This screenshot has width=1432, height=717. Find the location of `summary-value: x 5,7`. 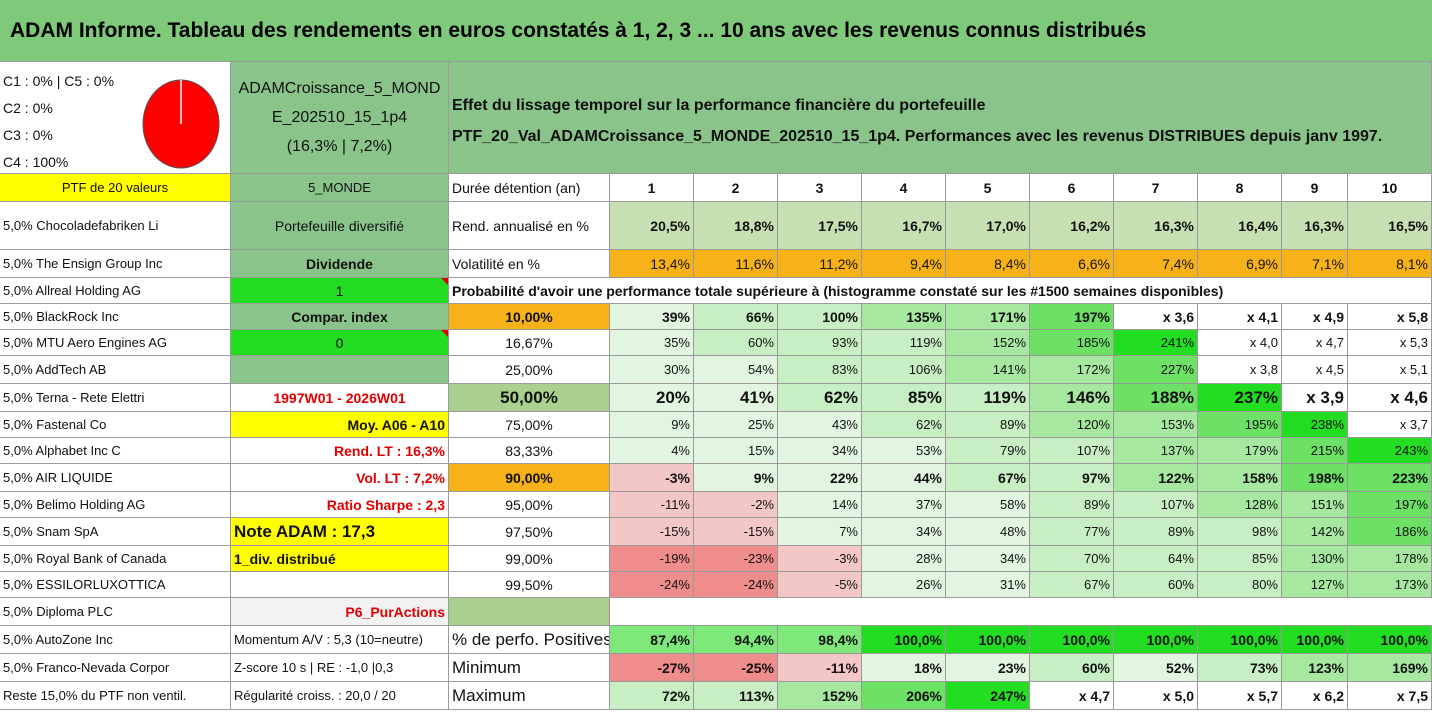

summary-value: x 5,7 is located at coordinates (1240, 696).